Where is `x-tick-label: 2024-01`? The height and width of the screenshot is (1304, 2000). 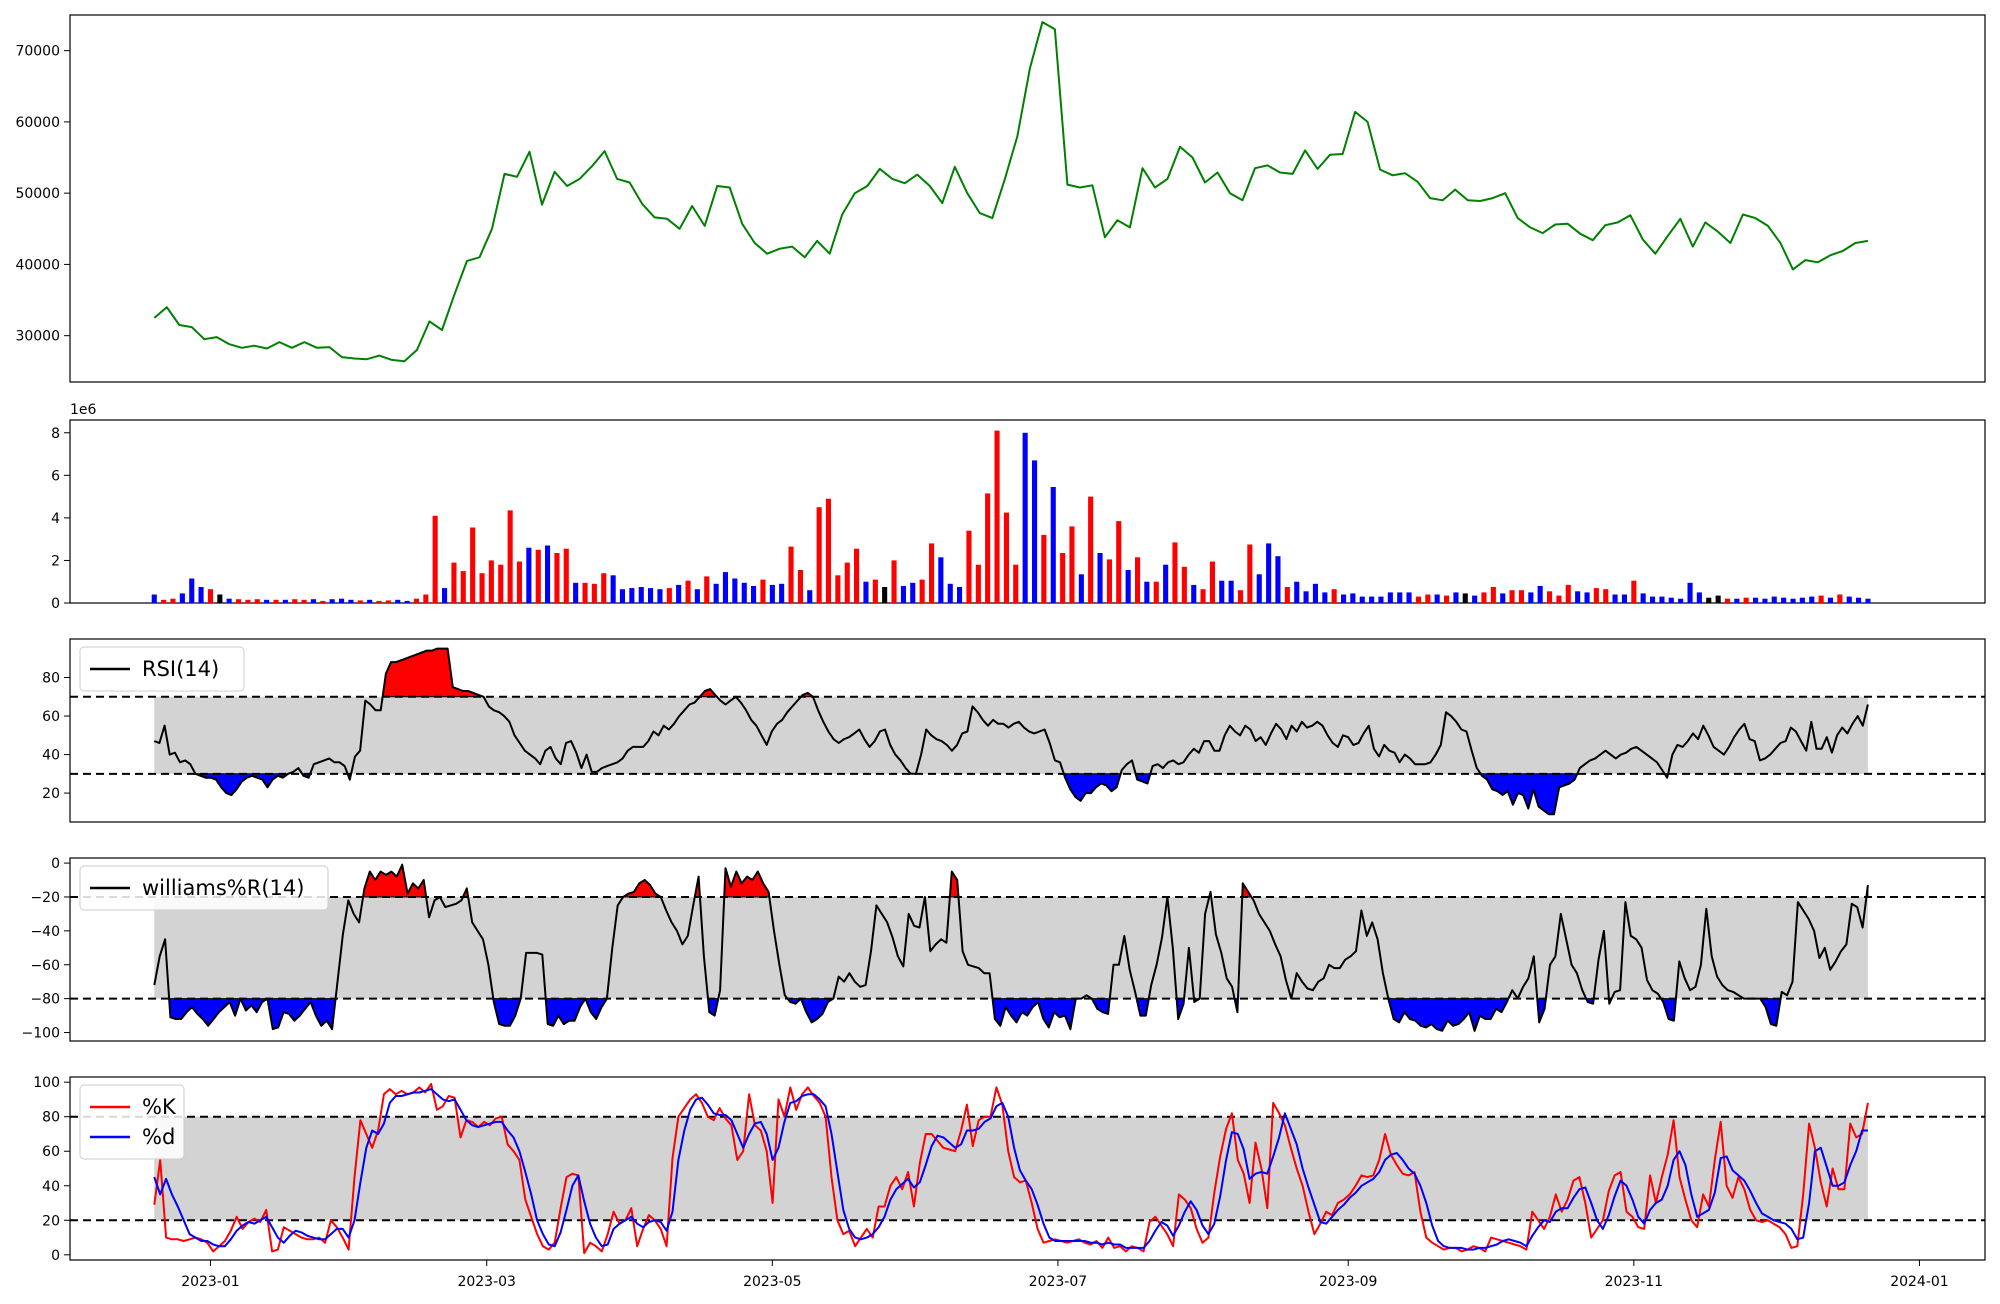
x-tick-label: 2024-01 is located at coordinates (1919, 1282).